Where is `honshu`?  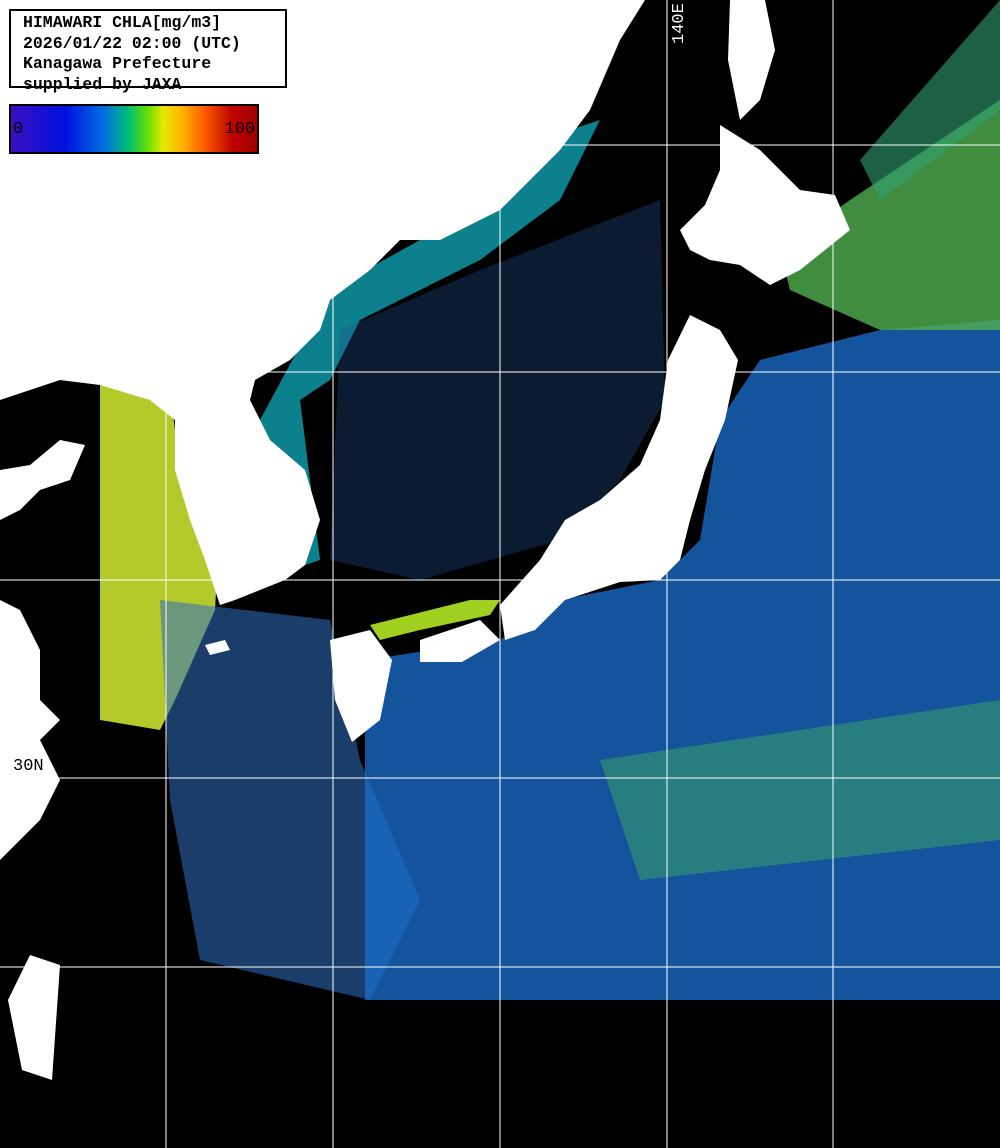
honshu is located at coordinates (619, 477).